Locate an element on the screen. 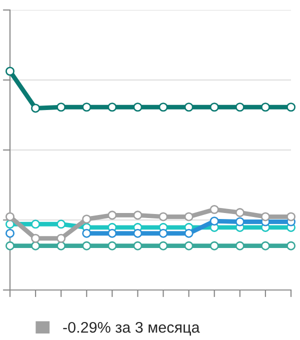 The width and height of the screenshot is (300, 340). legend-label: -0.29% за 3 месяца is located at coordinates (131, 329).